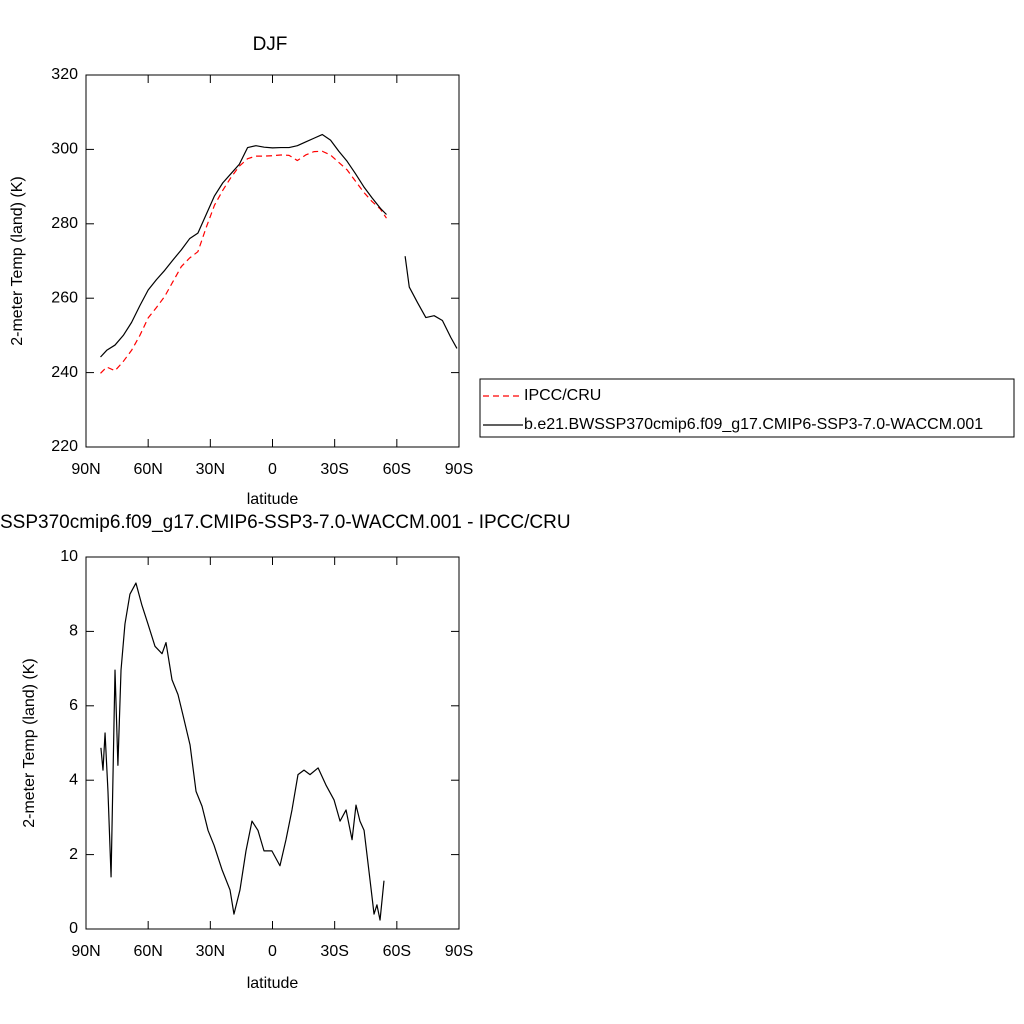  I want to click on legend-box, so click(747, 408).